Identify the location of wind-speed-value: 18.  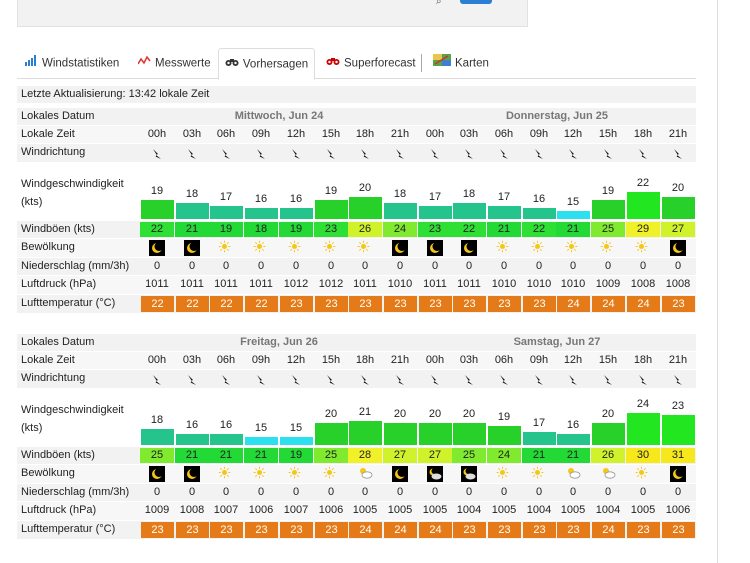
(469, 194).